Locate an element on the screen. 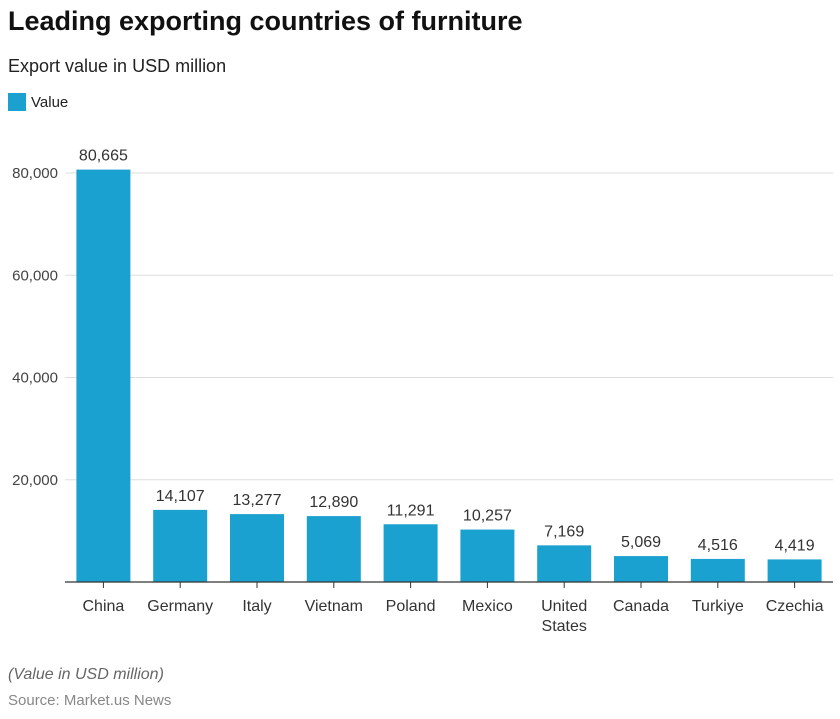  x-tick-label: Mexico is located at coordinates (487, 606).